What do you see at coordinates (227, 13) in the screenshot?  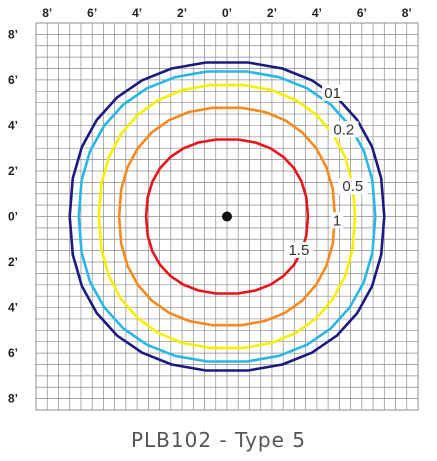 I see `x-tick-label: 0’` at bounding box center [227, 13].